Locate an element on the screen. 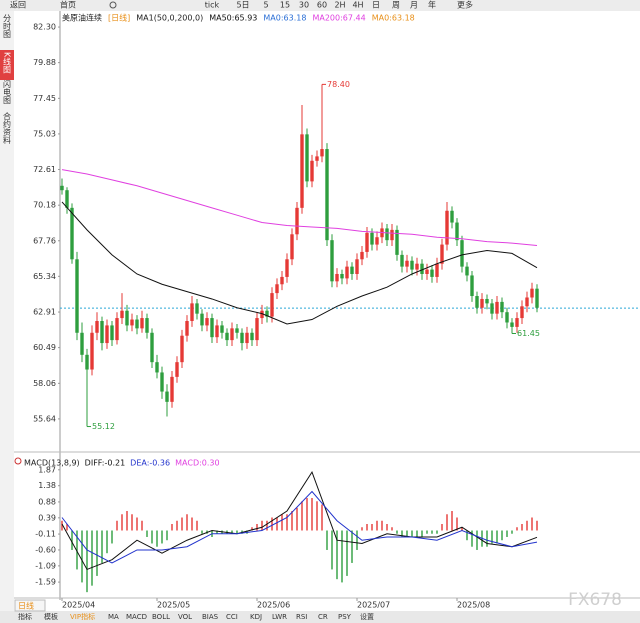 The image size is (640, 623). toolbar-button: 日 is located at coordinates (376, 5).